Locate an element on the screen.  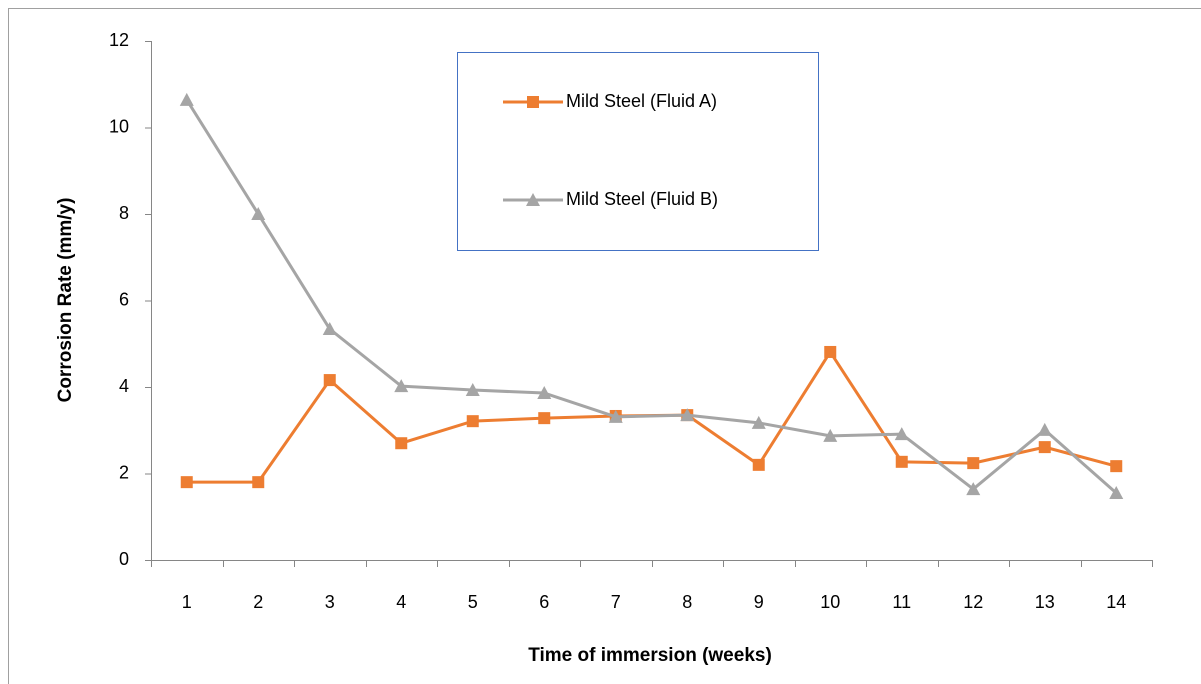
legend-label: Mild Steel (Fluid B) is located at coordinates (642, 199).